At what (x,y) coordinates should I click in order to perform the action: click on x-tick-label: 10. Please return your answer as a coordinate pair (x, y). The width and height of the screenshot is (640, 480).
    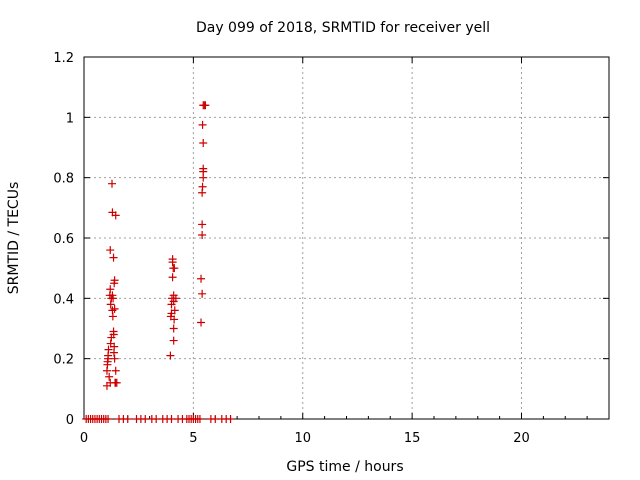
    Looking at the image, I should click on (302, 438).